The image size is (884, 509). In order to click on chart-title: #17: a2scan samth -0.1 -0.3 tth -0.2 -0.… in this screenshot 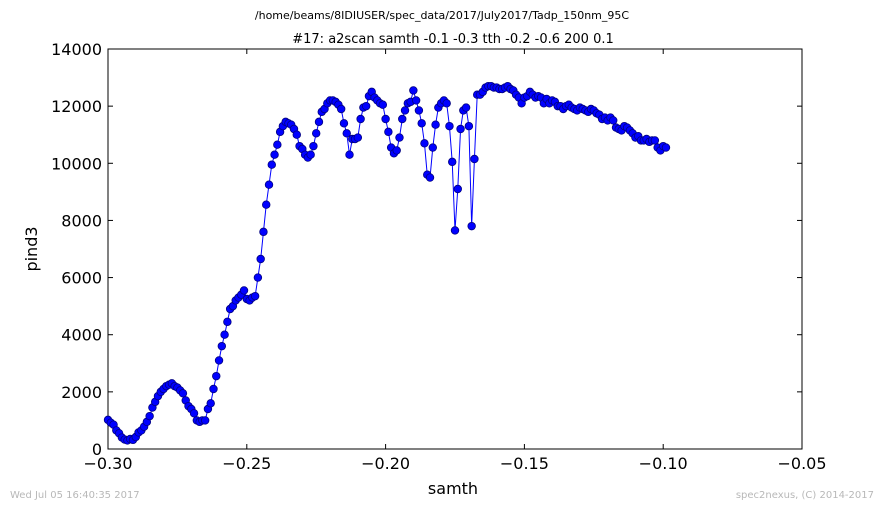, I will do `click(453, 39)`.